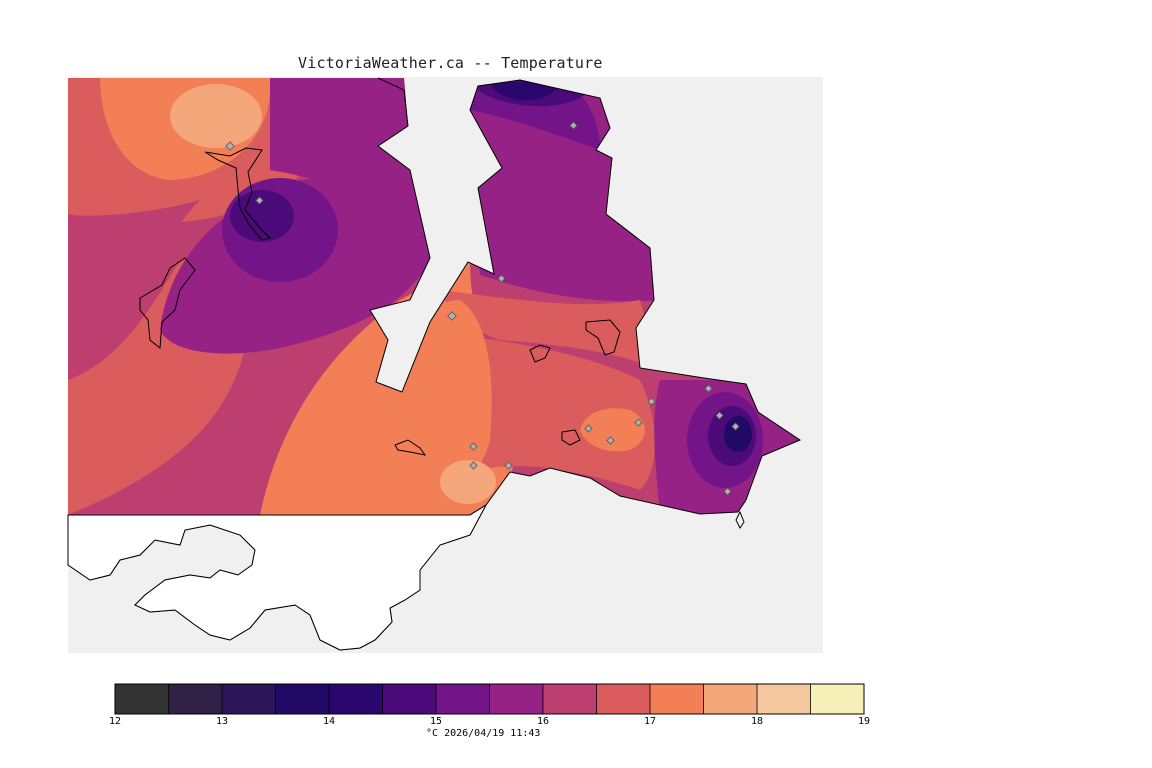  Describe the element at coordinates (550, 330) in the screenshot. I see `temp-band-16-5-middle` at that location.